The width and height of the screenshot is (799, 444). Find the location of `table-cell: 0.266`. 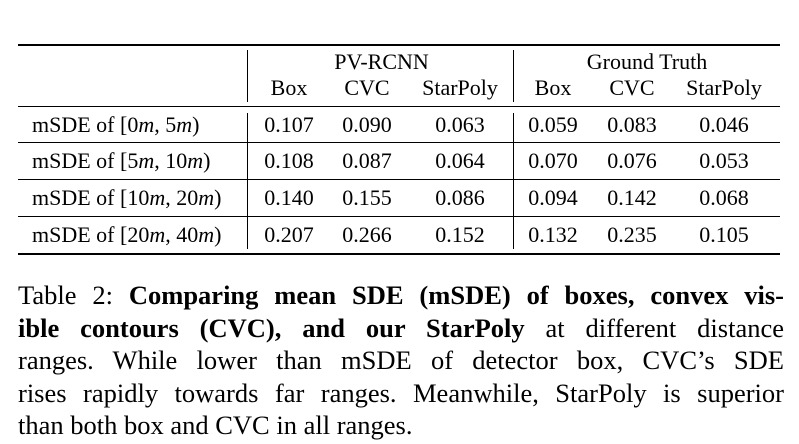

table-cell: 0.266 is located at coordinates (367, 234).